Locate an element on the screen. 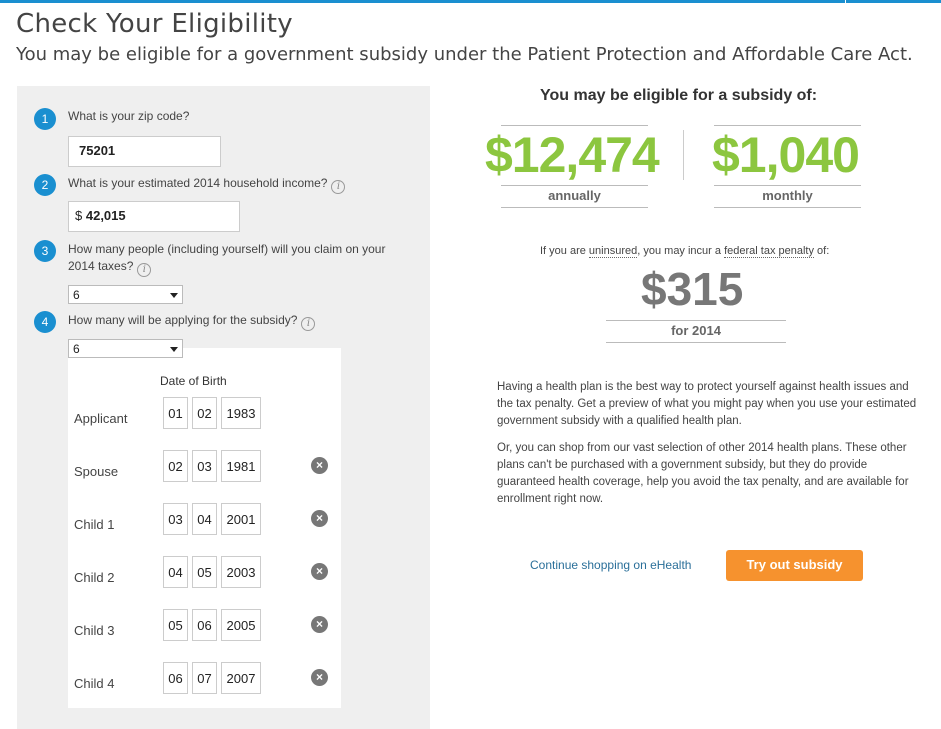  row-label: Applicant is located at coordinates (101, 418).